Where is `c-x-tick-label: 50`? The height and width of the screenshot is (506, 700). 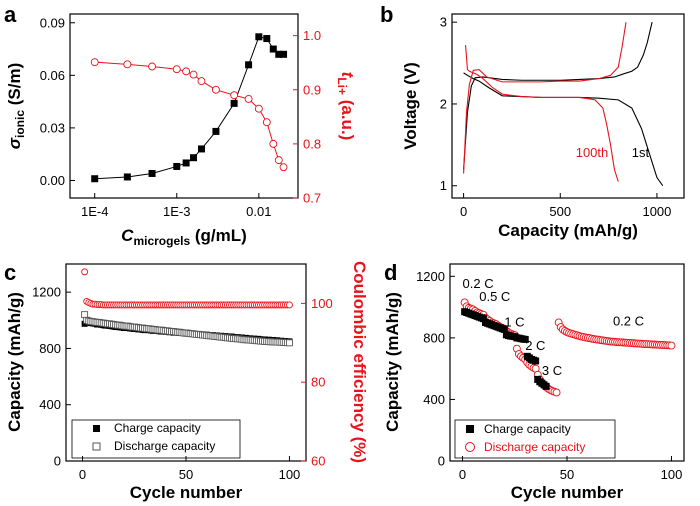
c-x-tick-label: 50 is located at coordinates (186, 474).